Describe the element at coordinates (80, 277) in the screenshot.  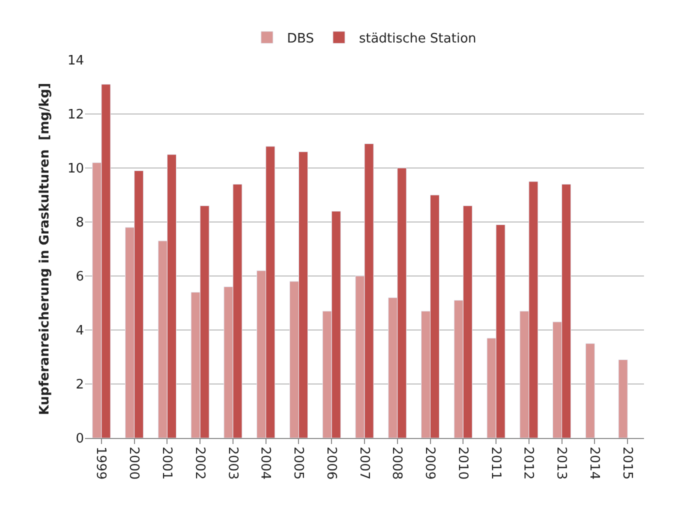
I see `y-tick-label: 6` at that location.